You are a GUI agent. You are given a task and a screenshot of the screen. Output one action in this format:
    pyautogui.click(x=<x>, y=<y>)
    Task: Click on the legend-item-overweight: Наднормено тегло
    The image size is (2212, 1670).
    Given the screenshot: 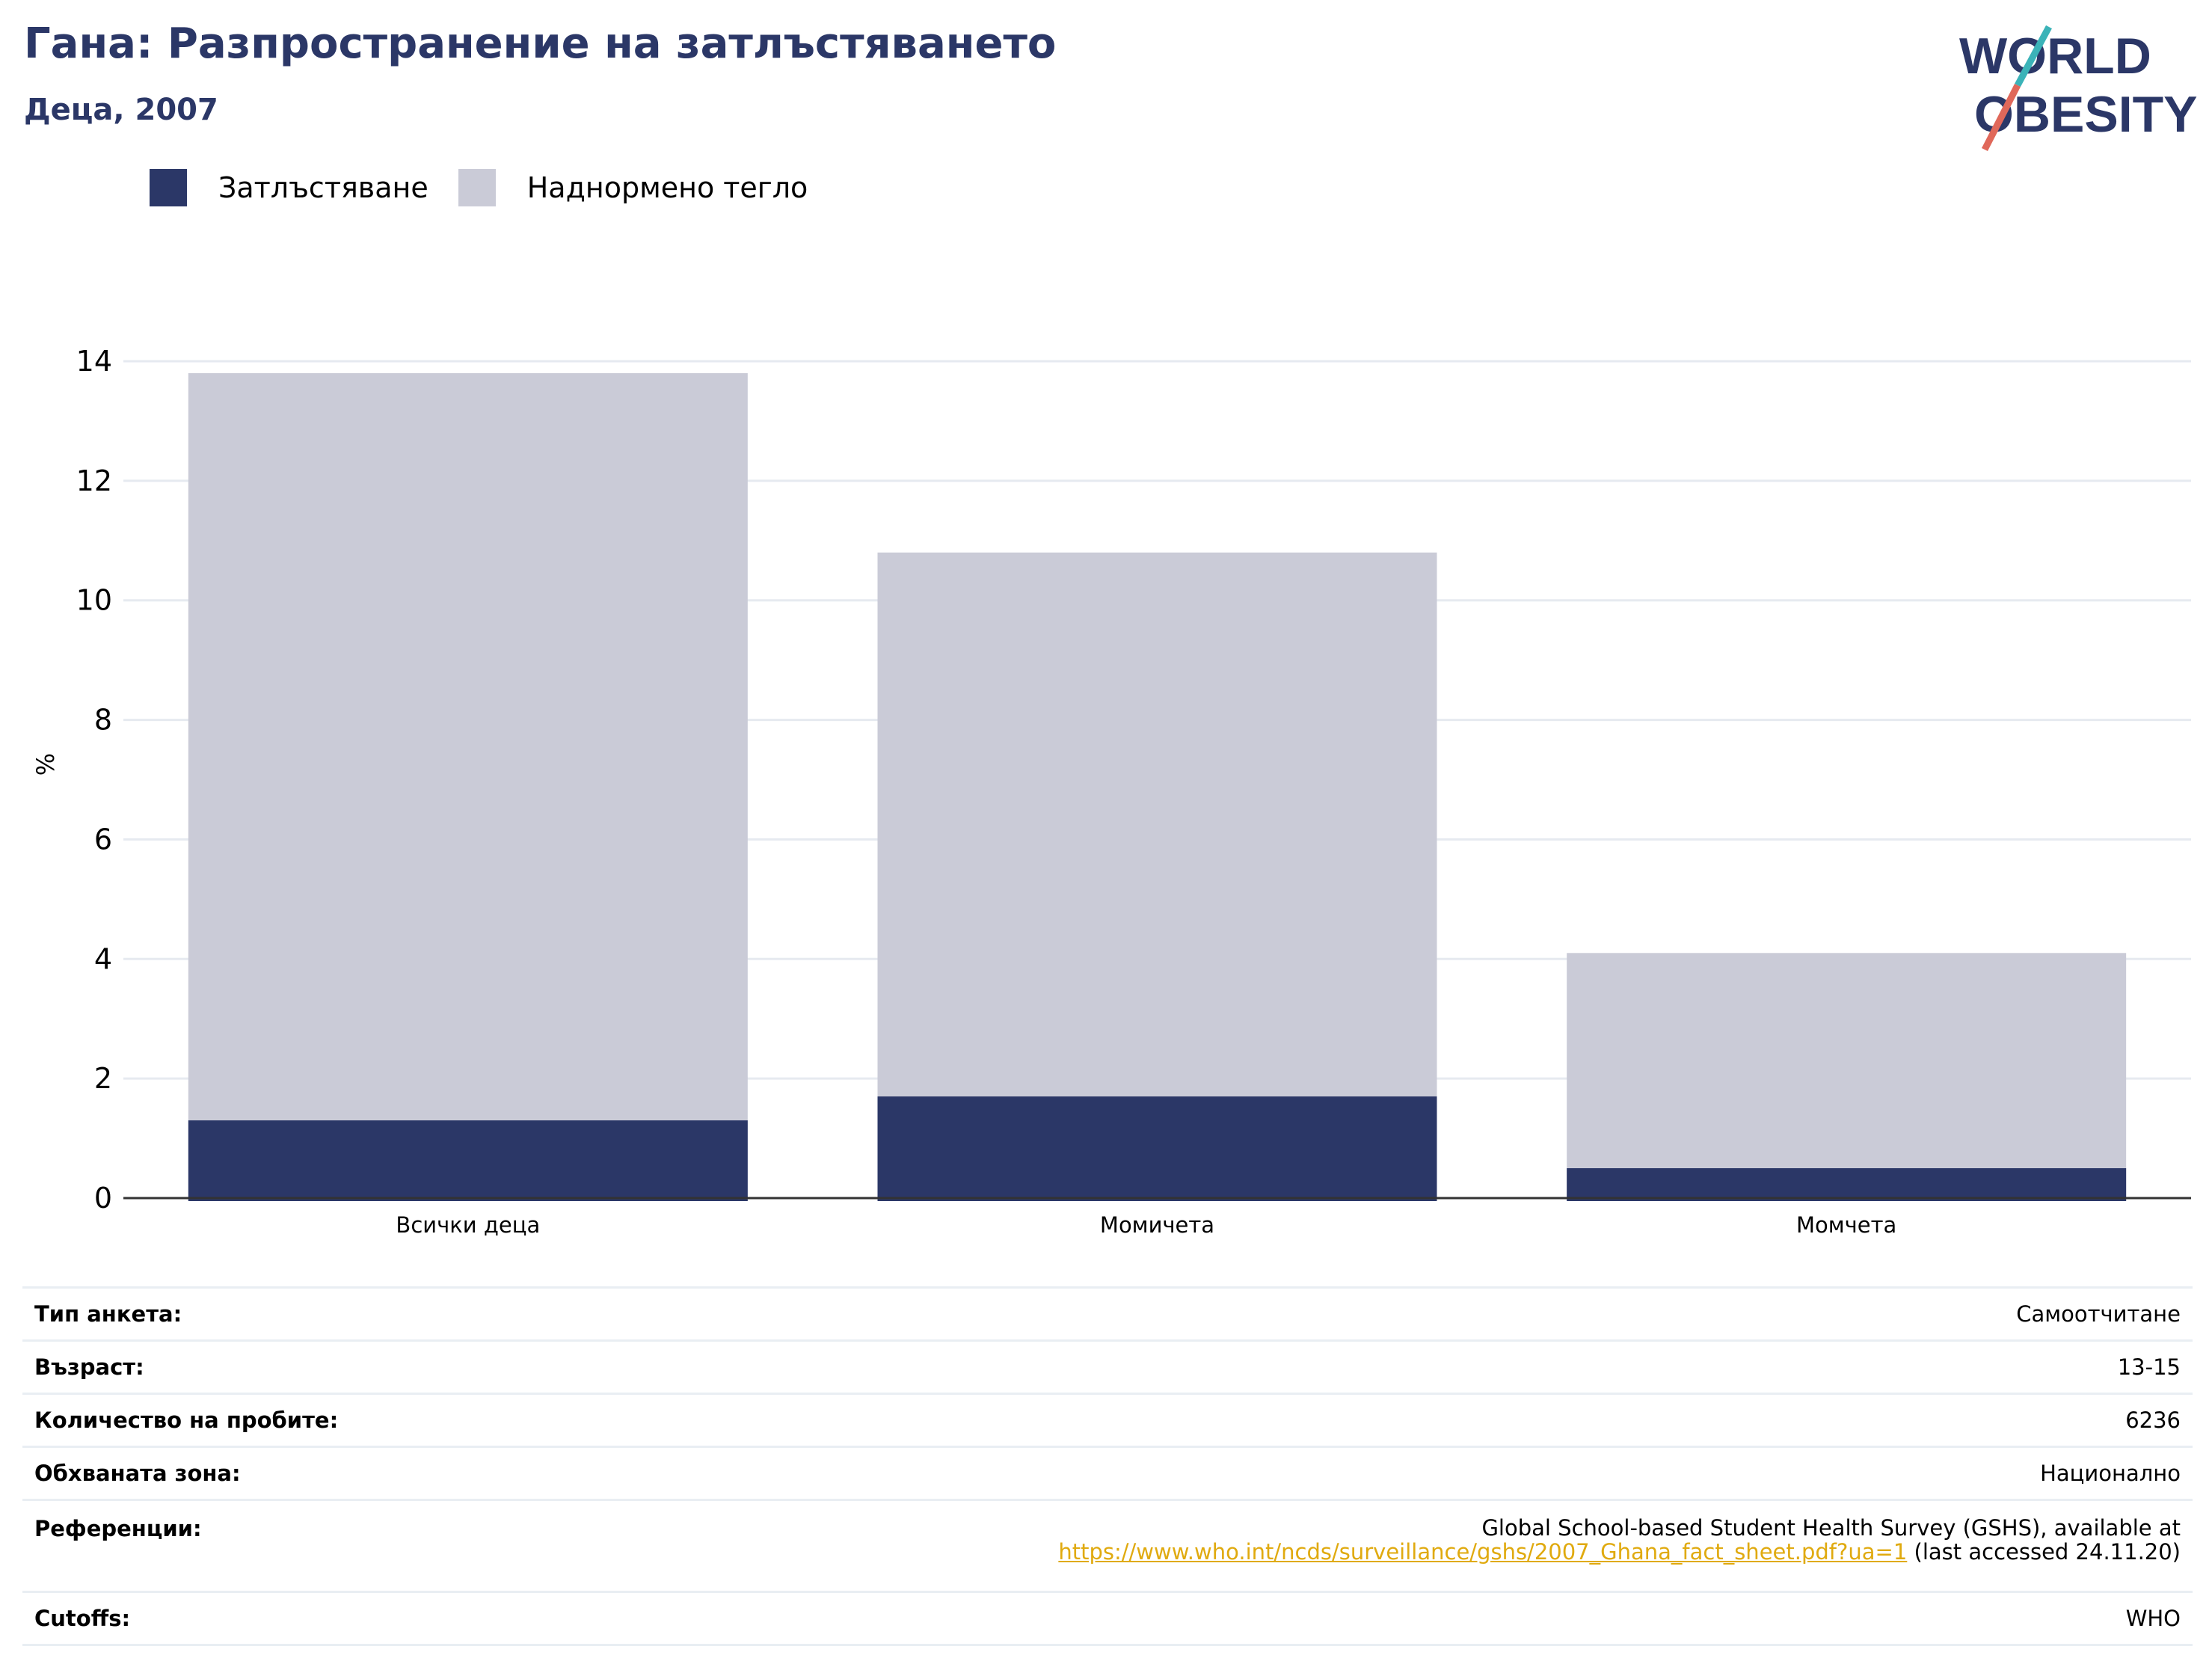 What is the action you would take?
    pyautogui.click(x=633, y=187)
    